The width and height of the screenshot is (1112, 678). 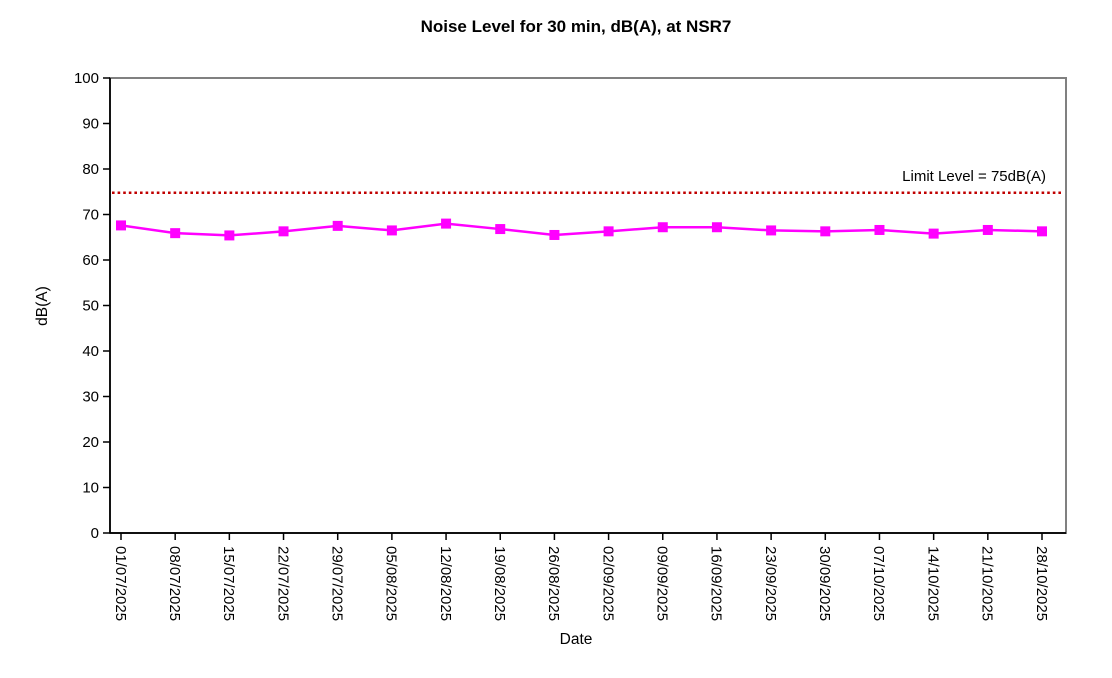 What do you see at coordinates (90, 215) in the screenshot?
I see `y-tick-label: 70` at bounding box center [90, 215].